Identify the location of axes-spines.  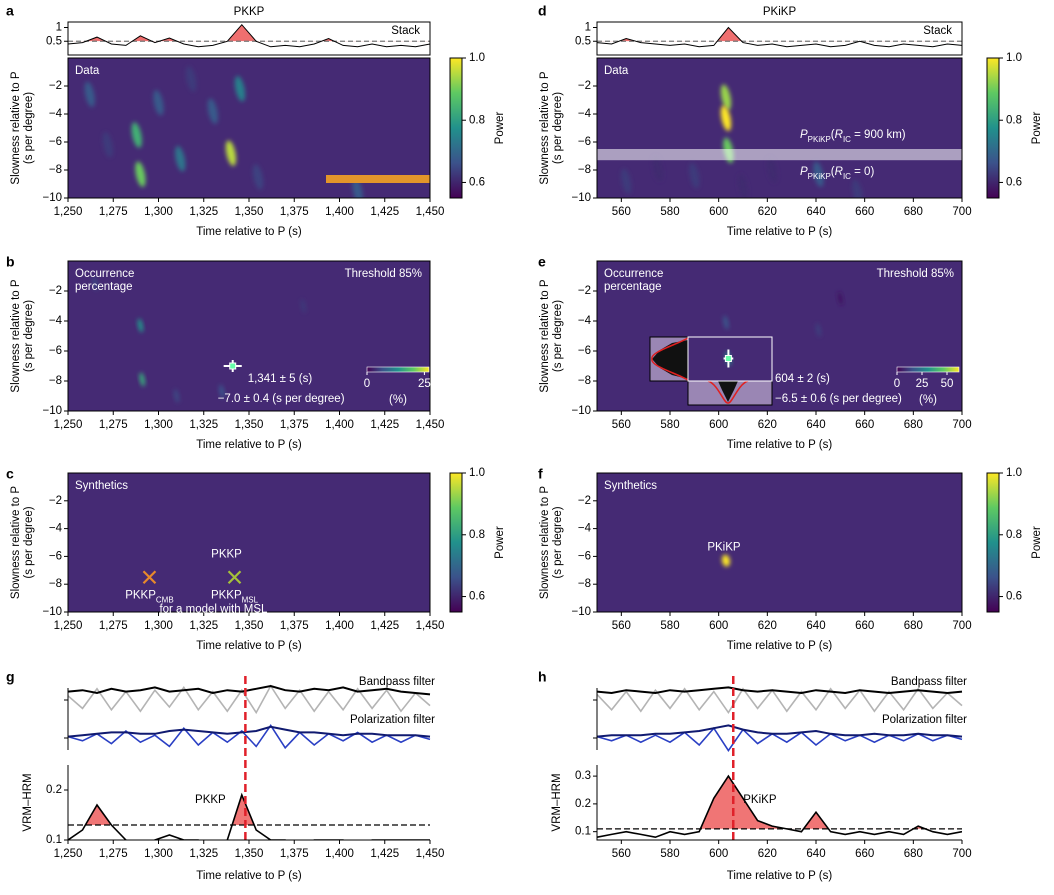
(248, 803).